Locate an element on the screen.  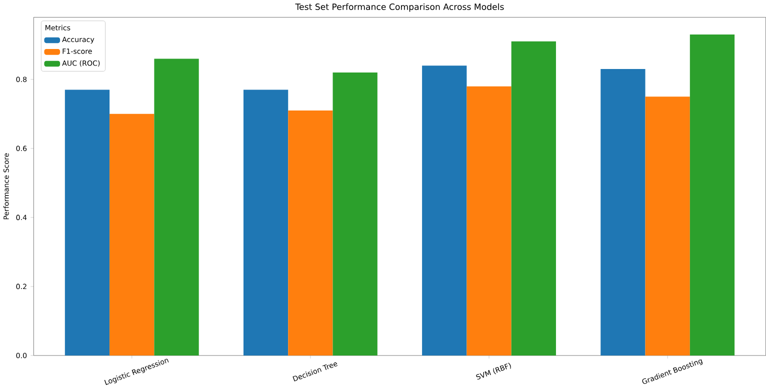
chart-title: Test Set Performance Comparison Across Models is located at coordinates (399, 7).